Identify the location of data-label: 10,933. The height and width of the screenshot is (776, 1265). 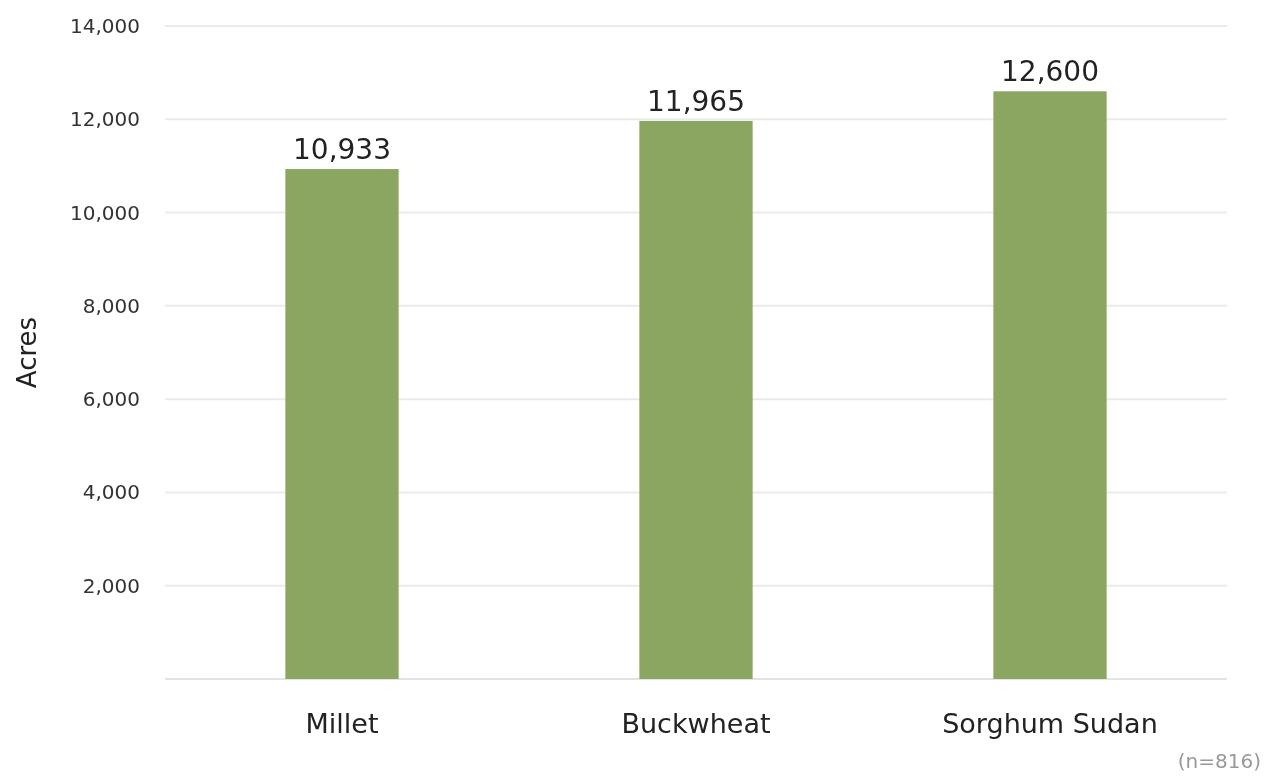
(342, 150).